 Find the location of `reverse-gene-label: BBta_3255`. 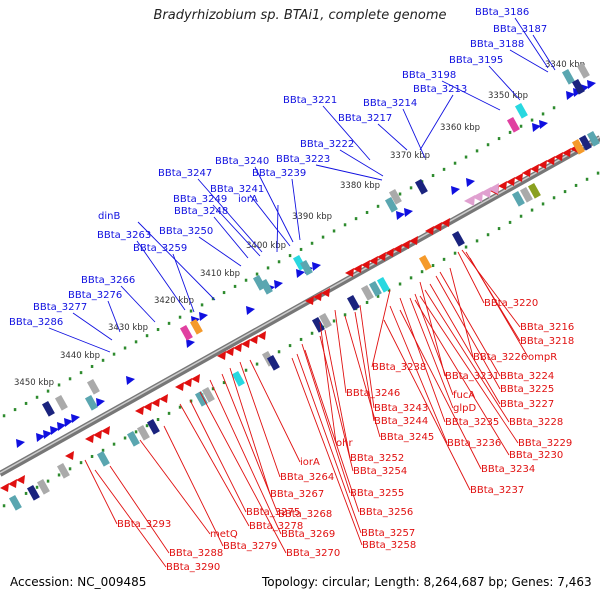

reverse-gene-label: BBta_3255 is located at coordinates (377, 493).